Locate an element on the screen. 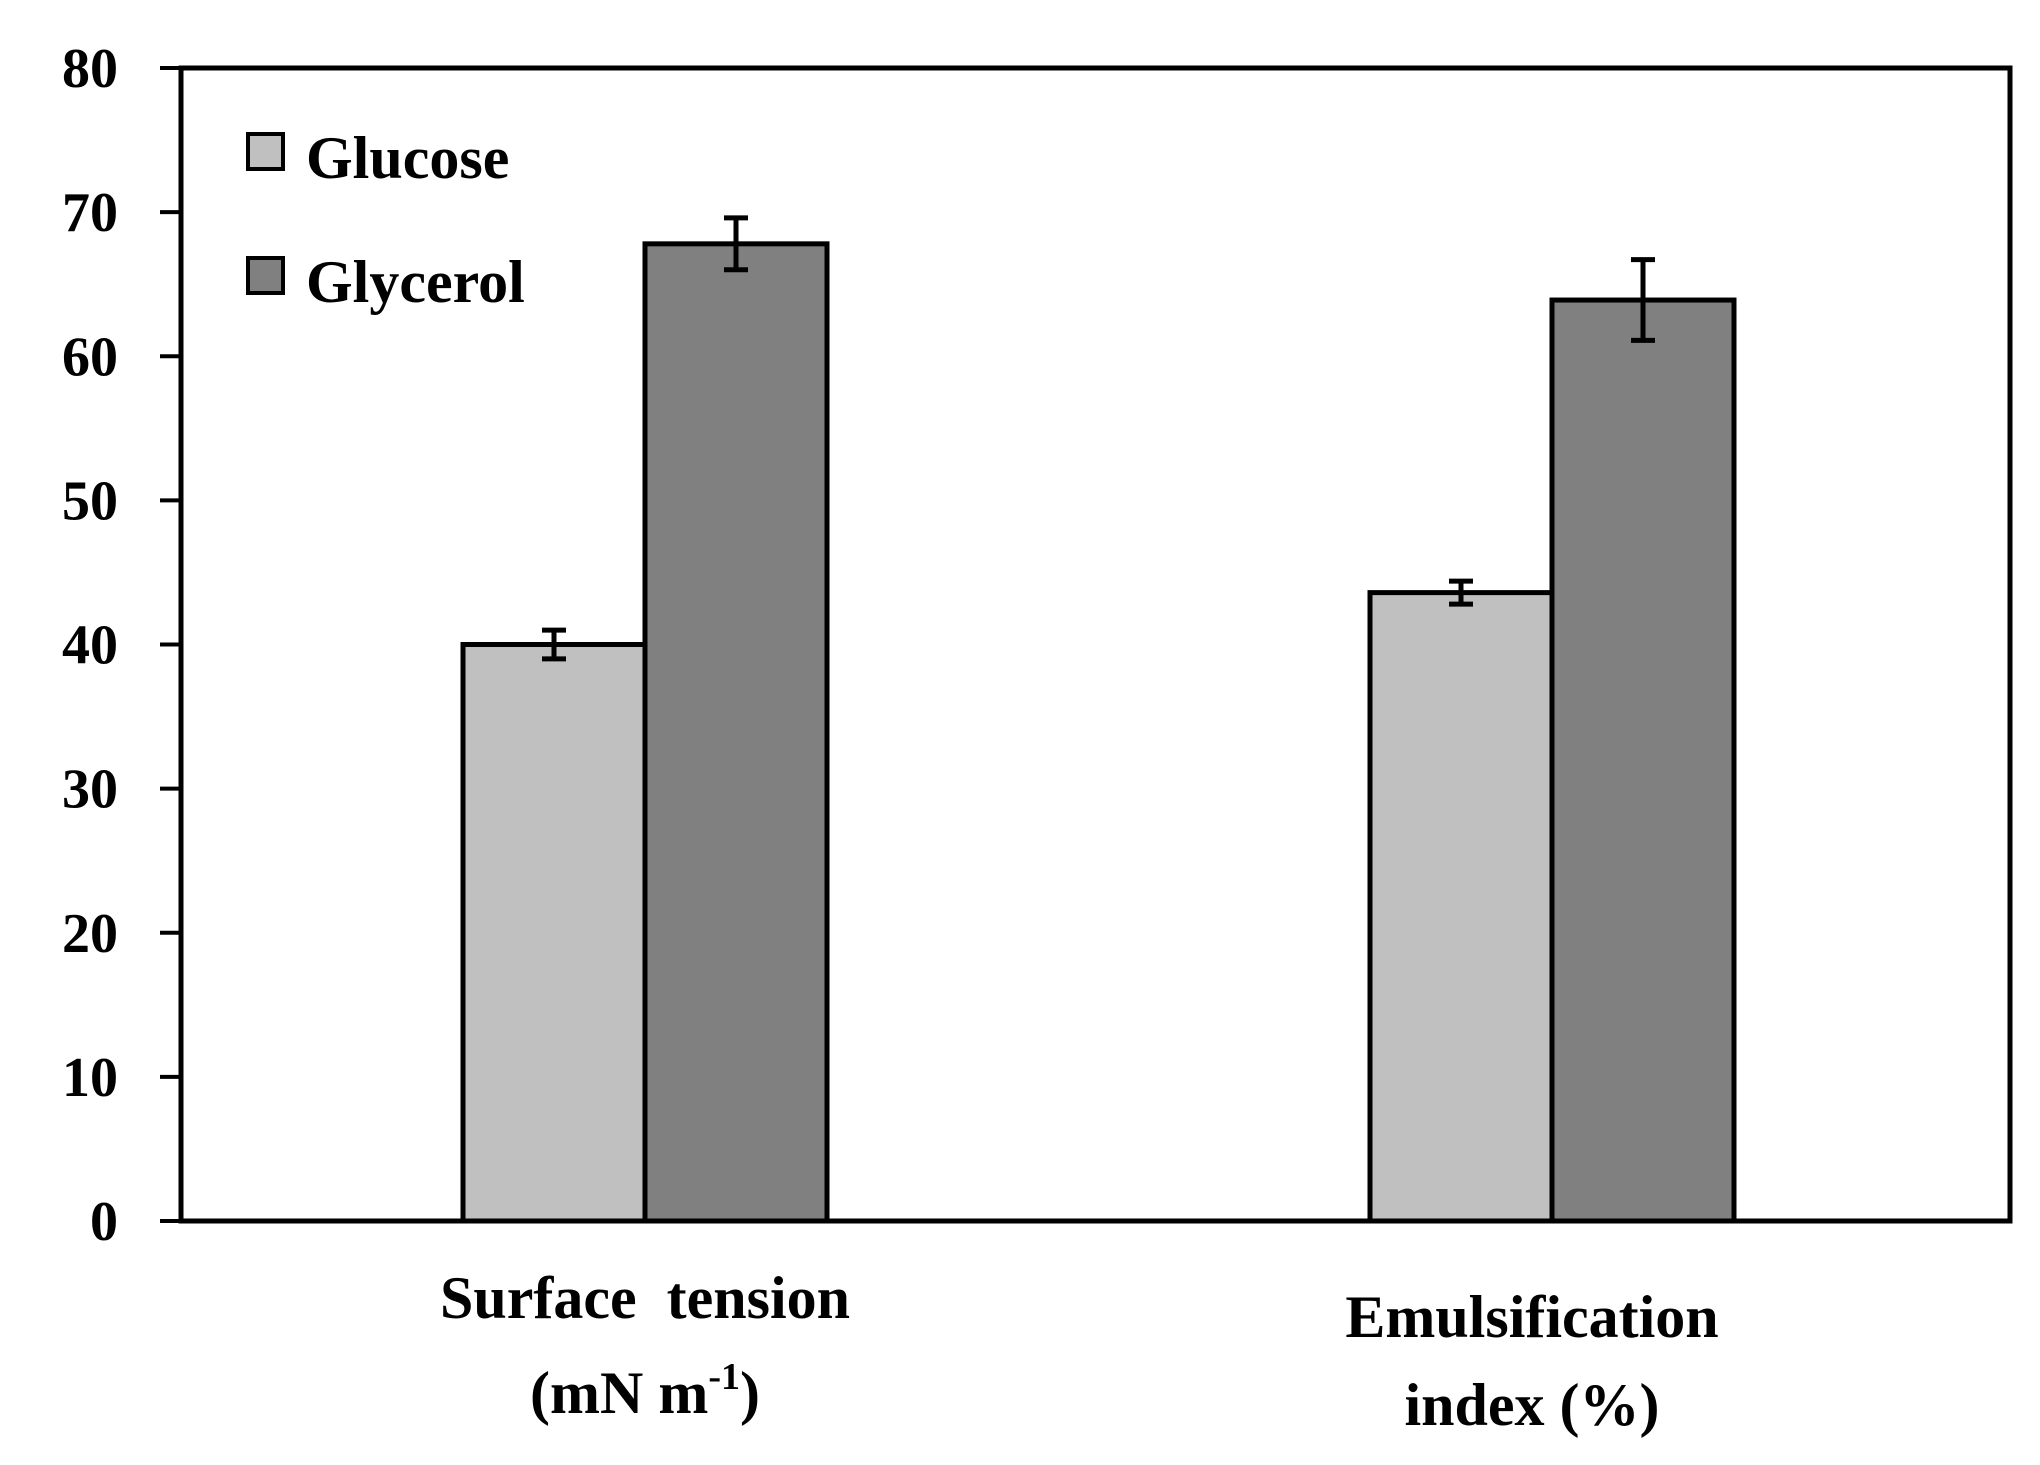 This screenshot has height=1465, width=2040. category-label-surface-tension-line2: (mN m-1) is located at coordinates (645, 1391).